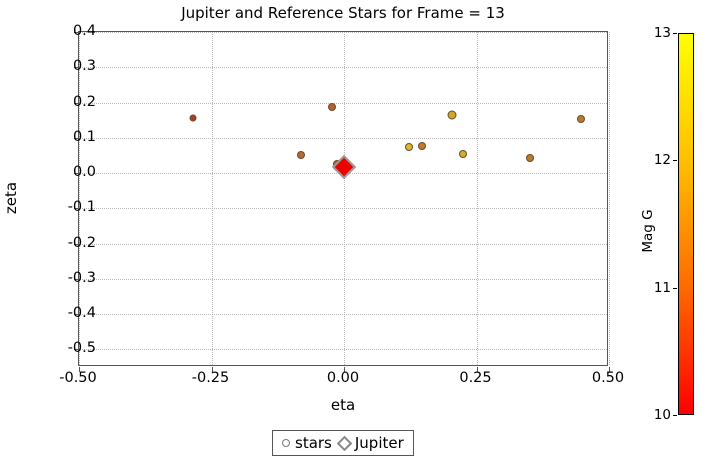 The image size is (710, 462). Describe the element at coordinates (686, 224) in the screenshot. I see `colorbar-gradient` at that location.